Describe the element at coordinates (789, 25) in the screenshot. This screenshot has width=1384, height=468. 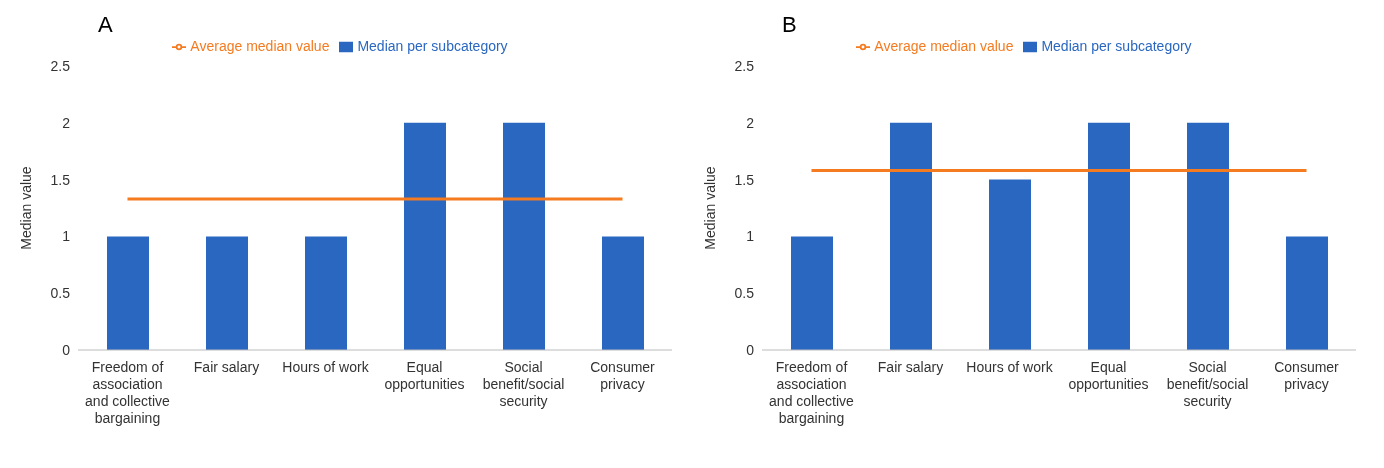
I see `chart-title: B` at that location.